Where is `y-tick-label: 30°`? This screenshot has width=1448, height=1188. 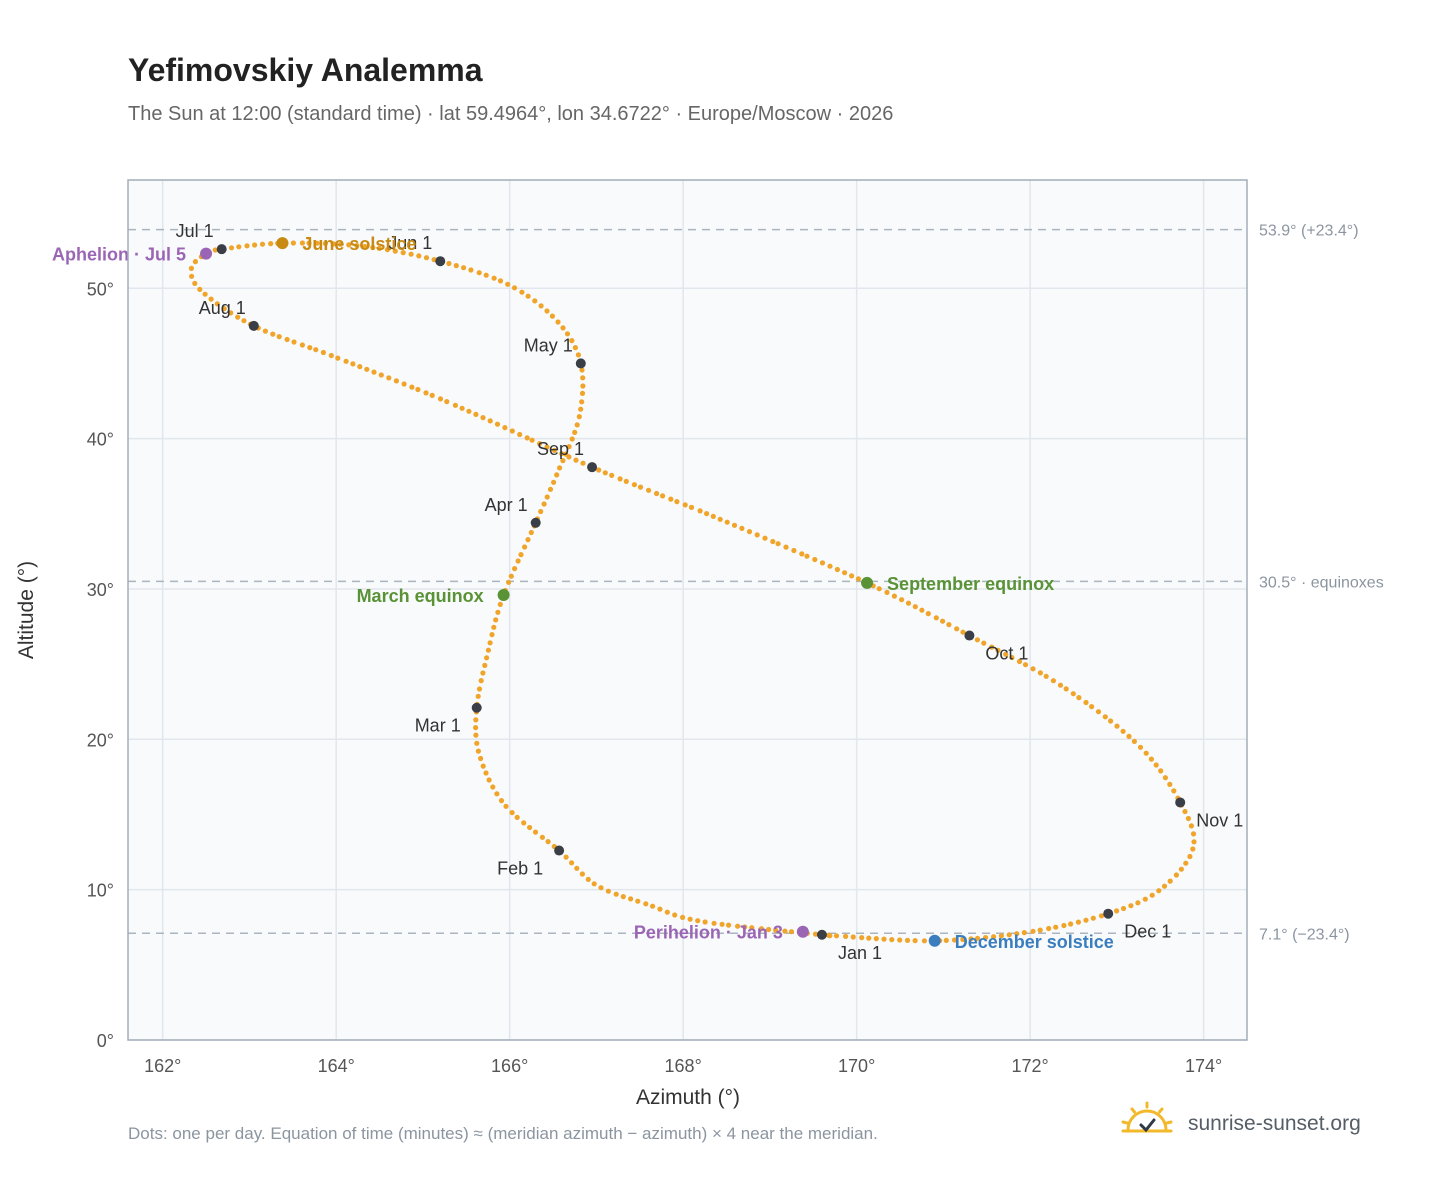
y-tick-label: 30° is located at coordinates (100, 590).